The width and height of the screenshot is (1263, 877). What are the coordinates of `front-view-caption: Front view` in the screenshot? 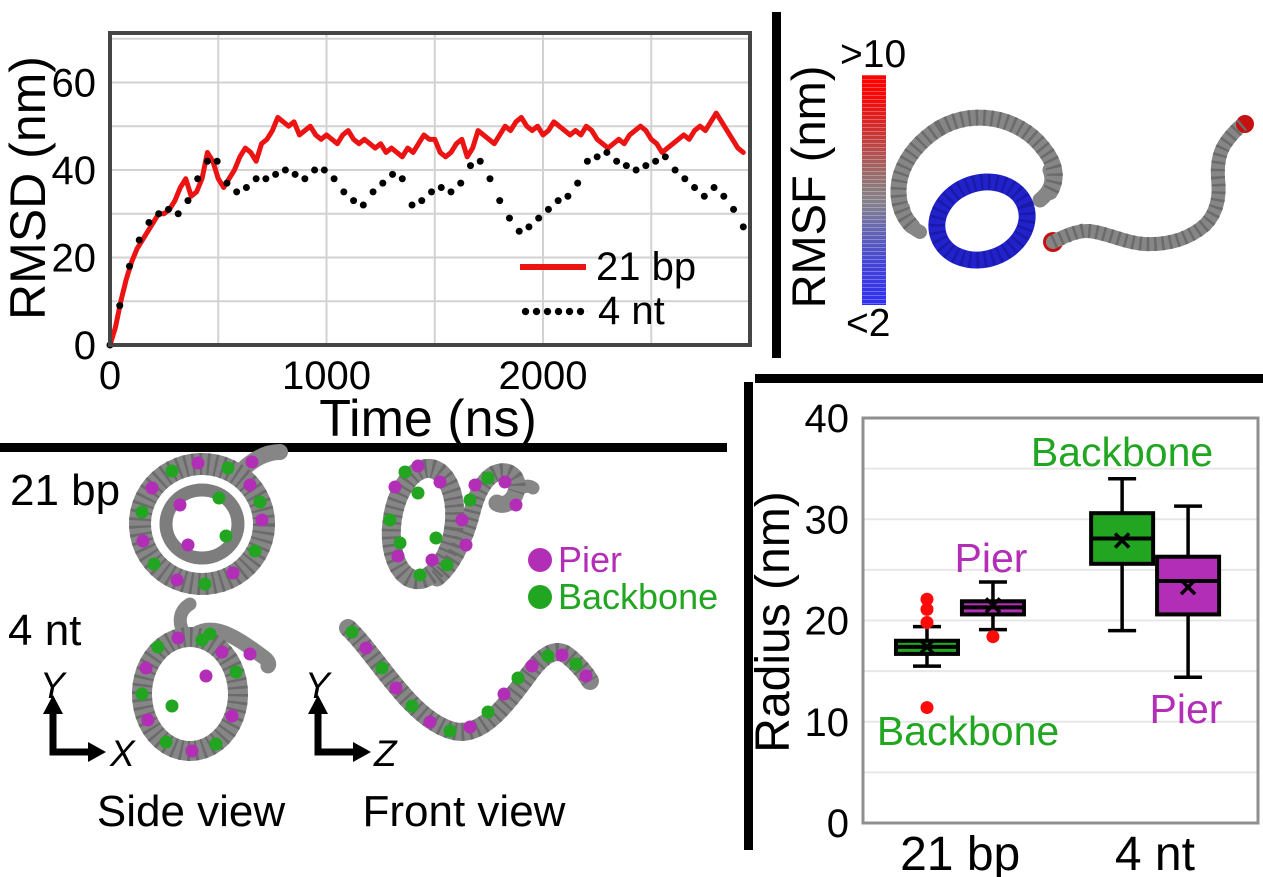 It's located at (464, 811).